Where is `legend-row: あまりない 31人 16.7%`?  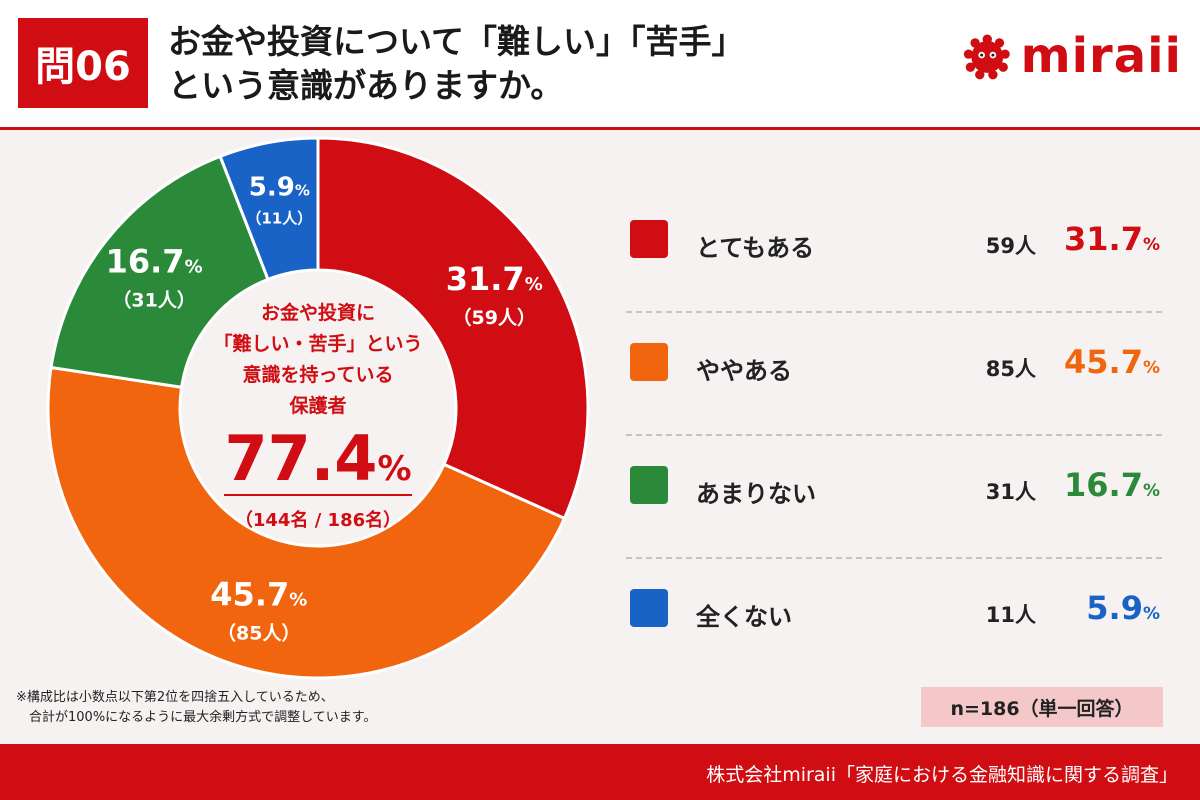 legend-row: あまりない 31人 16.7% is located at coordinates (894, 497).